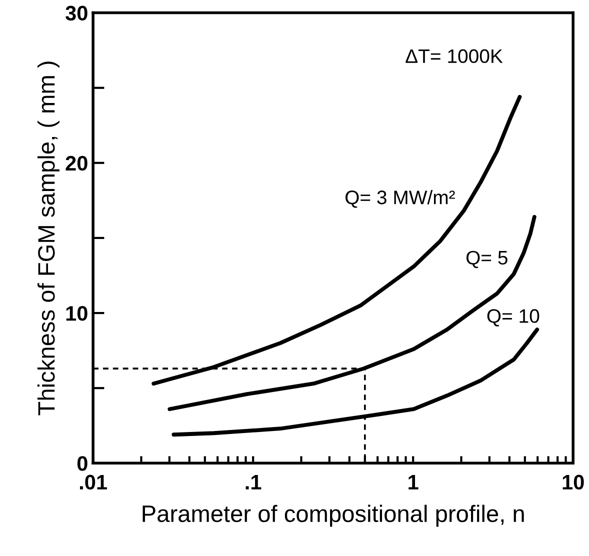 Image resolution: width=589 pixels, height=556 pixels. Describe the element at coordinates (93, 482) in the screenshot. I see `x-tick-label: .01` at that location.